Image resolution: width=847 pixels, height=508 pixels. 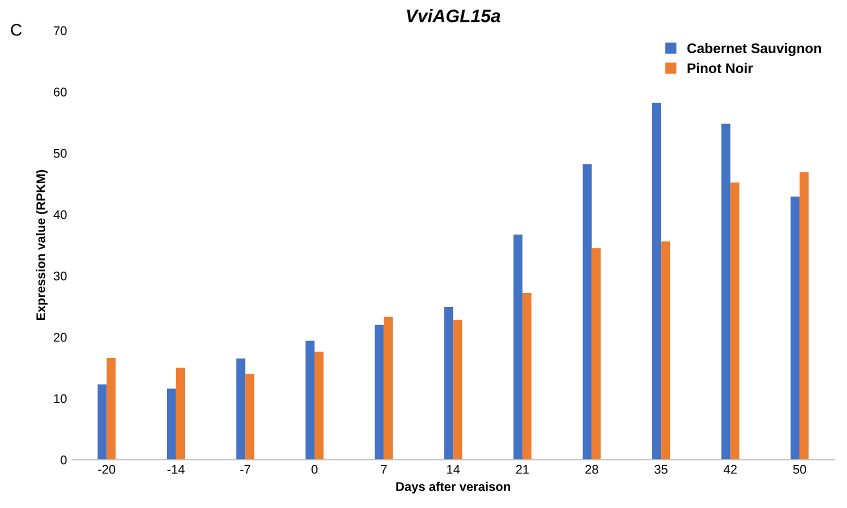 What do you see at coordinates (245, 469) in the screenshot?
I see `x-tick-label: -7` at bounding box center [245, 469].